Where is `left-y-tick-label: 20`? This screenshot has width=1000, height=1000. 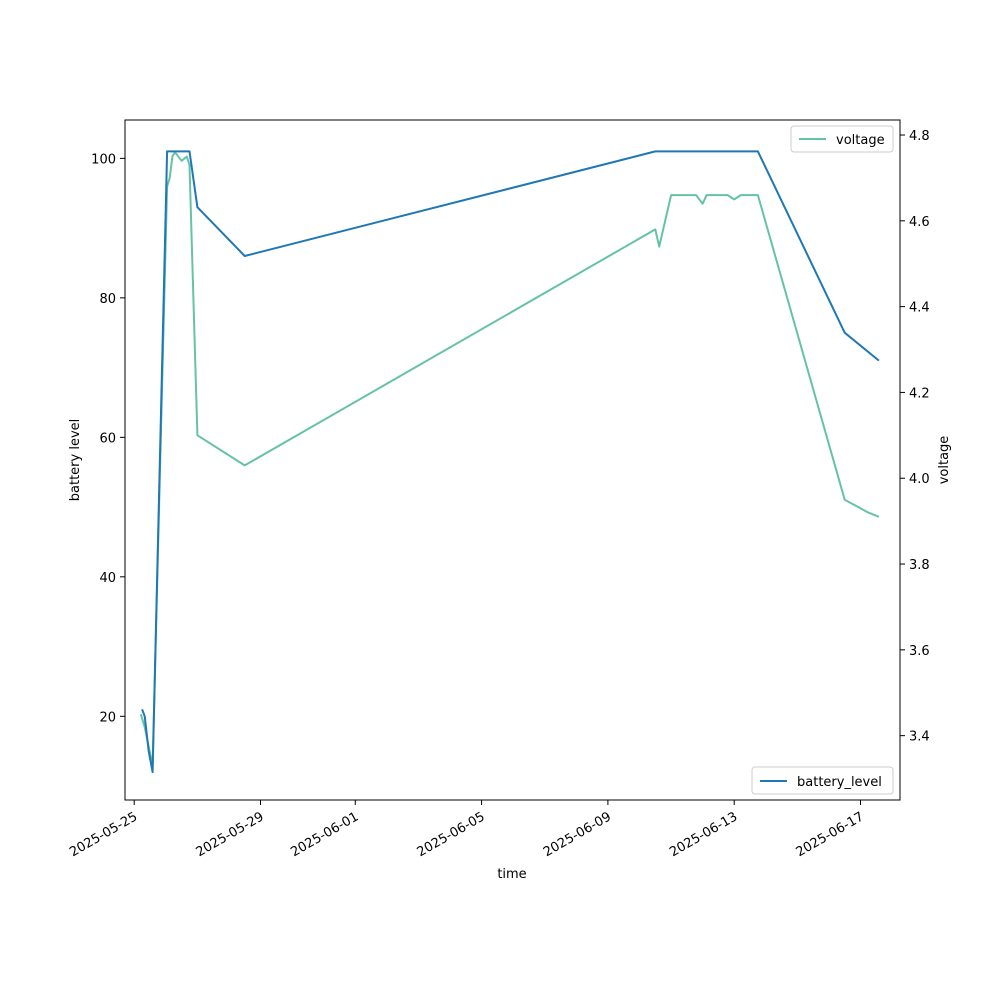 left-y-tick-label: 20 is located at coordinates (107, 717).